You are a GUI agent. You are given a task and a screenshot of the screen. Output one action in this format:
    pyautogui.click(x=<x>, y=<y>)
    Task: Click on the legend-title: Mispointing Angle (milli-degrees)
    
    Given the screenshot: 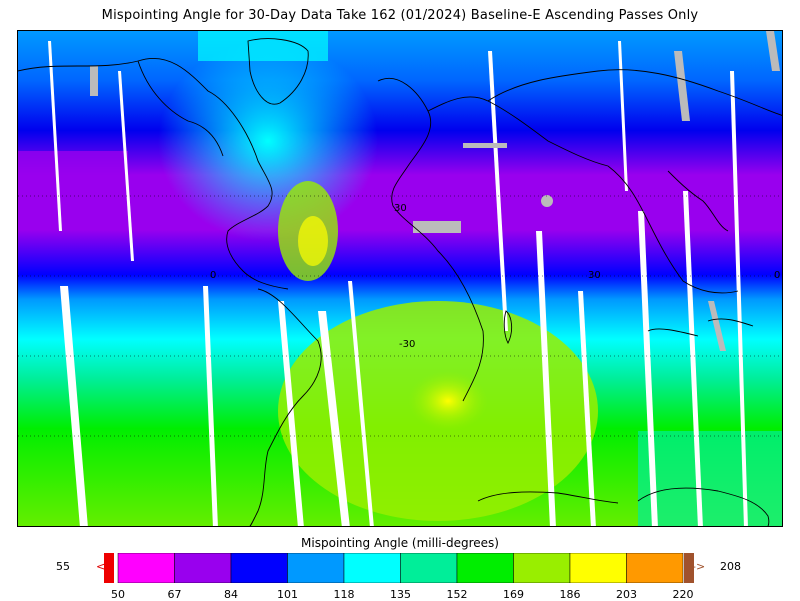 What is the action you would take?
    pyautogui.click(x=400, y=543)
    